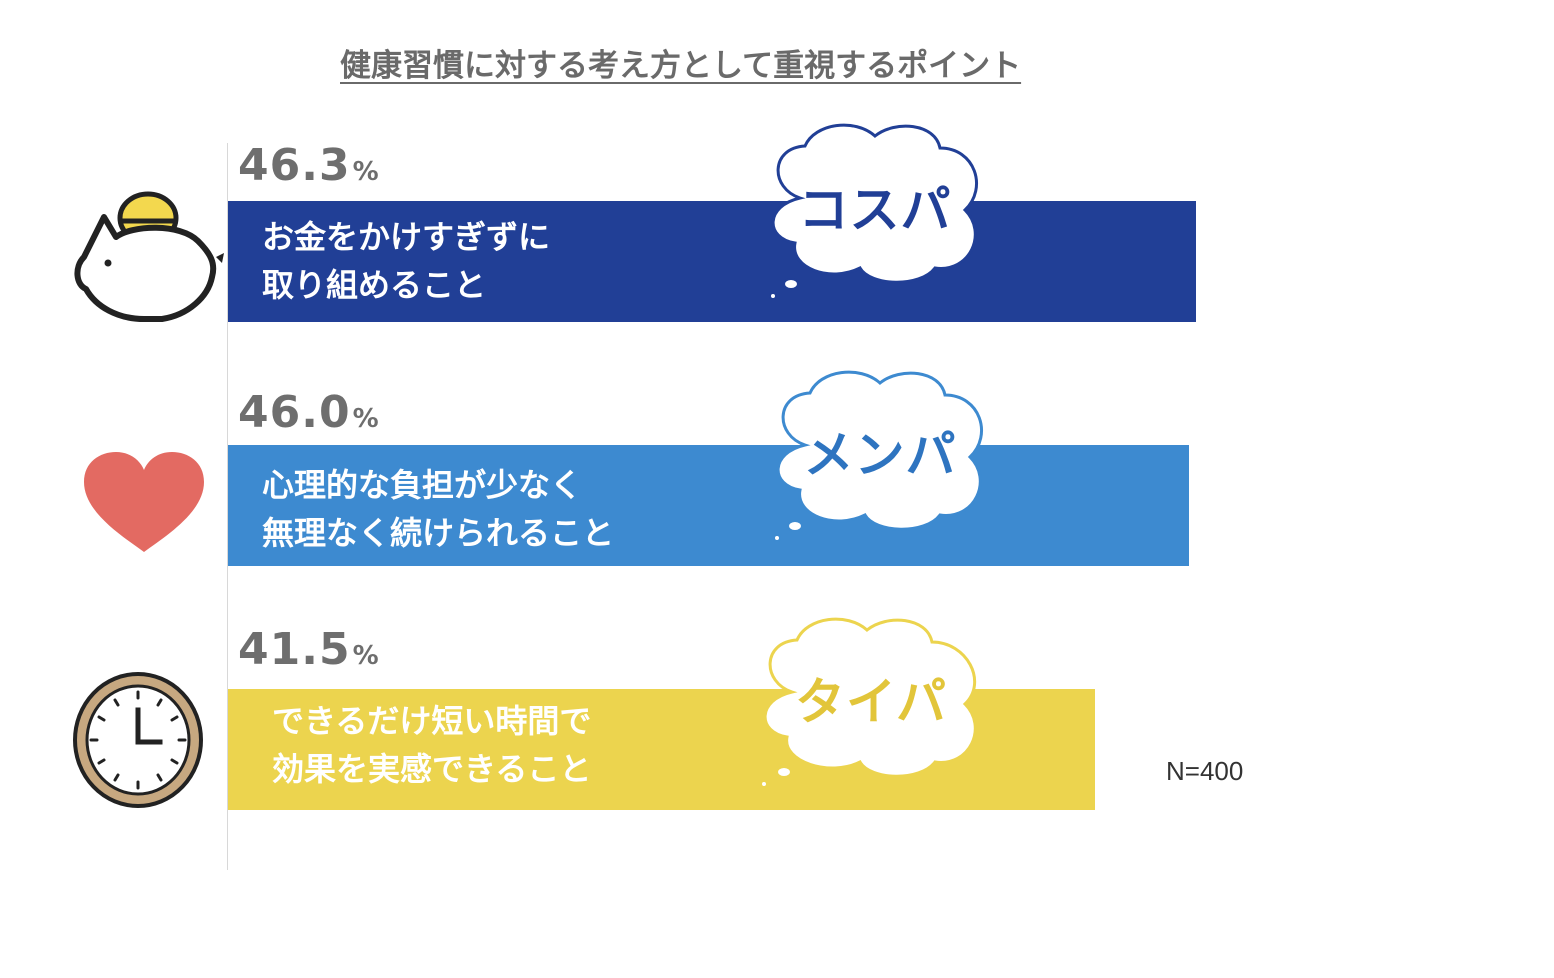  I want to click on bar-label-line: 効果を実感できること, so click(432, 769).